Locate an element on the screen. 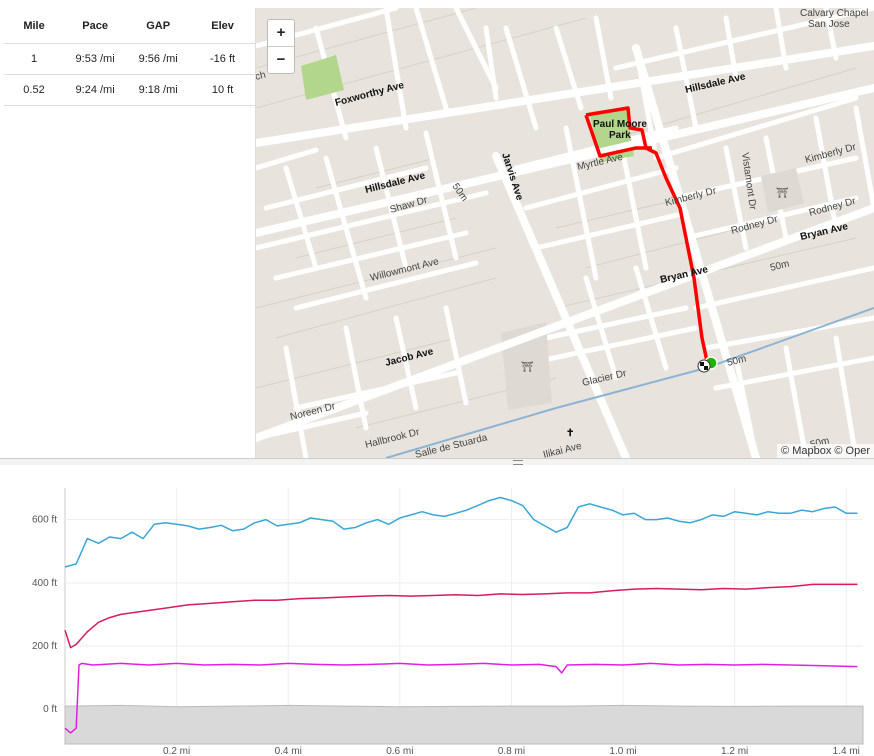 This screenshot has height=756, width=874. zoom-in-button: + is located at coordinates (281, 32).